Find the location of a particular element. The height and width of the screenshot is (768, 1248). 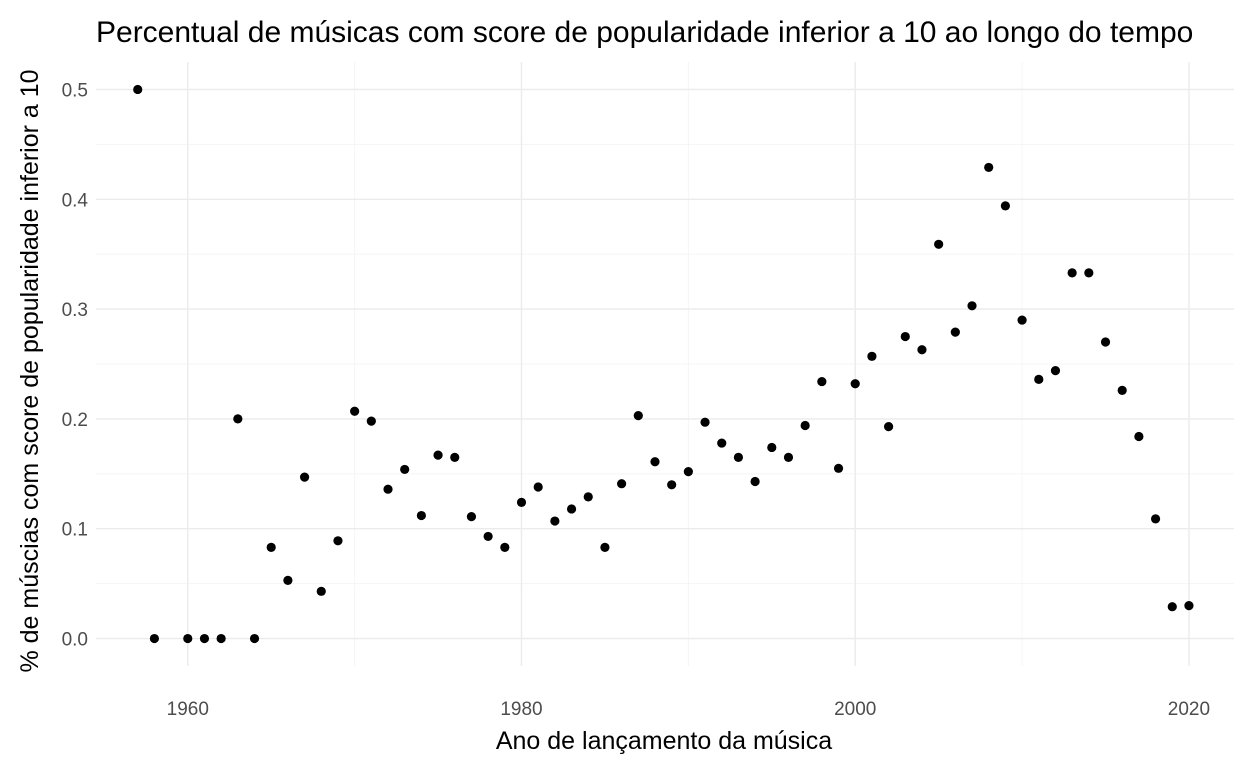

x-axis-title: Ano de lançamento da música is located at coordinates (664, 741).